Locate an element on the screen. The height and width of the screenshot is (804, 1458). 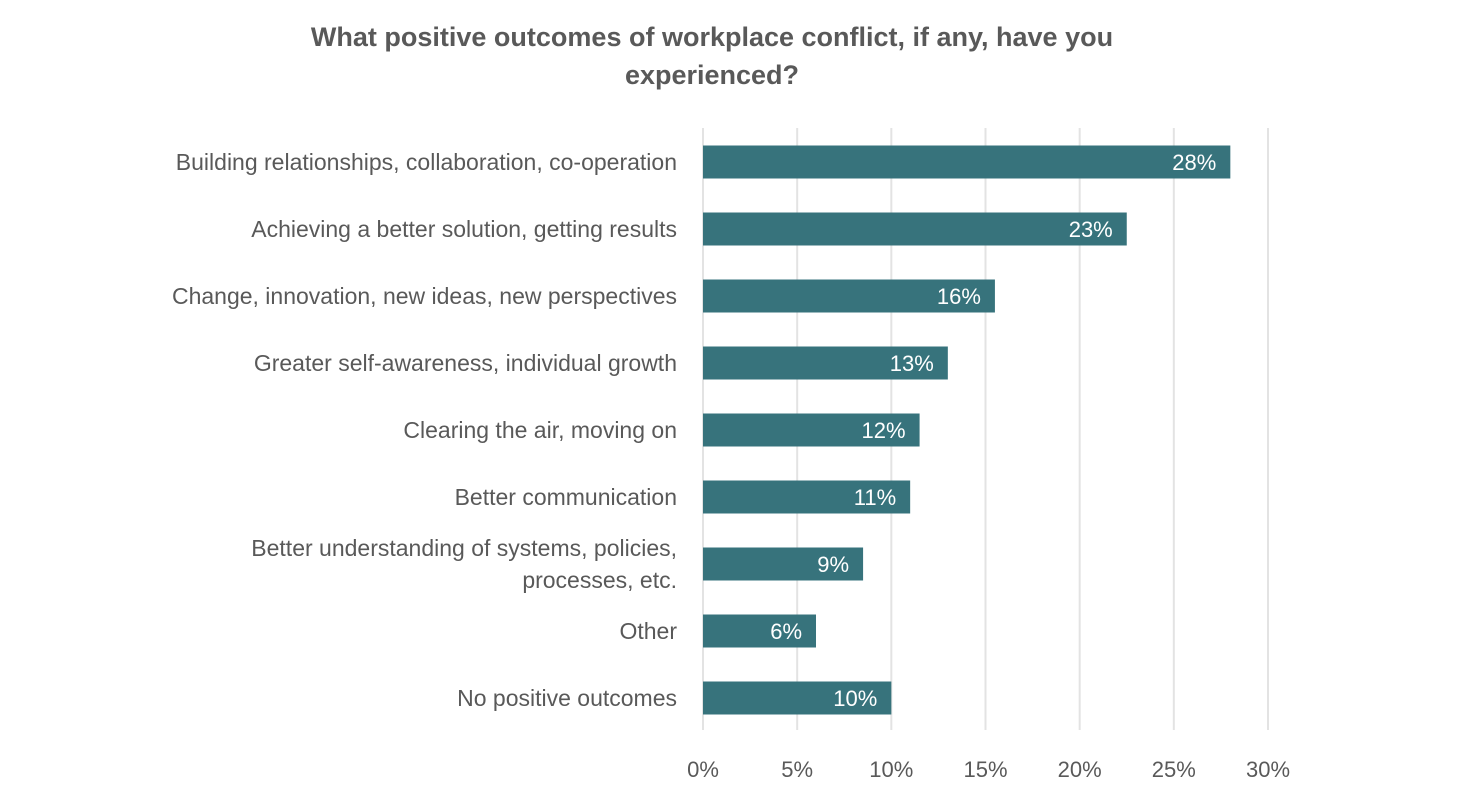
category-label: Other is located at coordinates (648, 631).